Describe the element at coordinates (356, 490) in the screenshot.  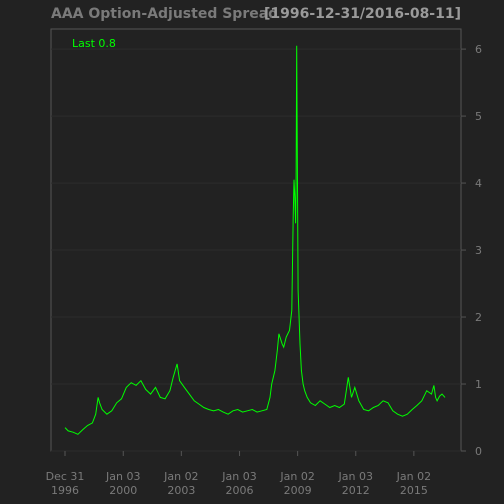
I see `x-tick-label-year: 2012` at that location.